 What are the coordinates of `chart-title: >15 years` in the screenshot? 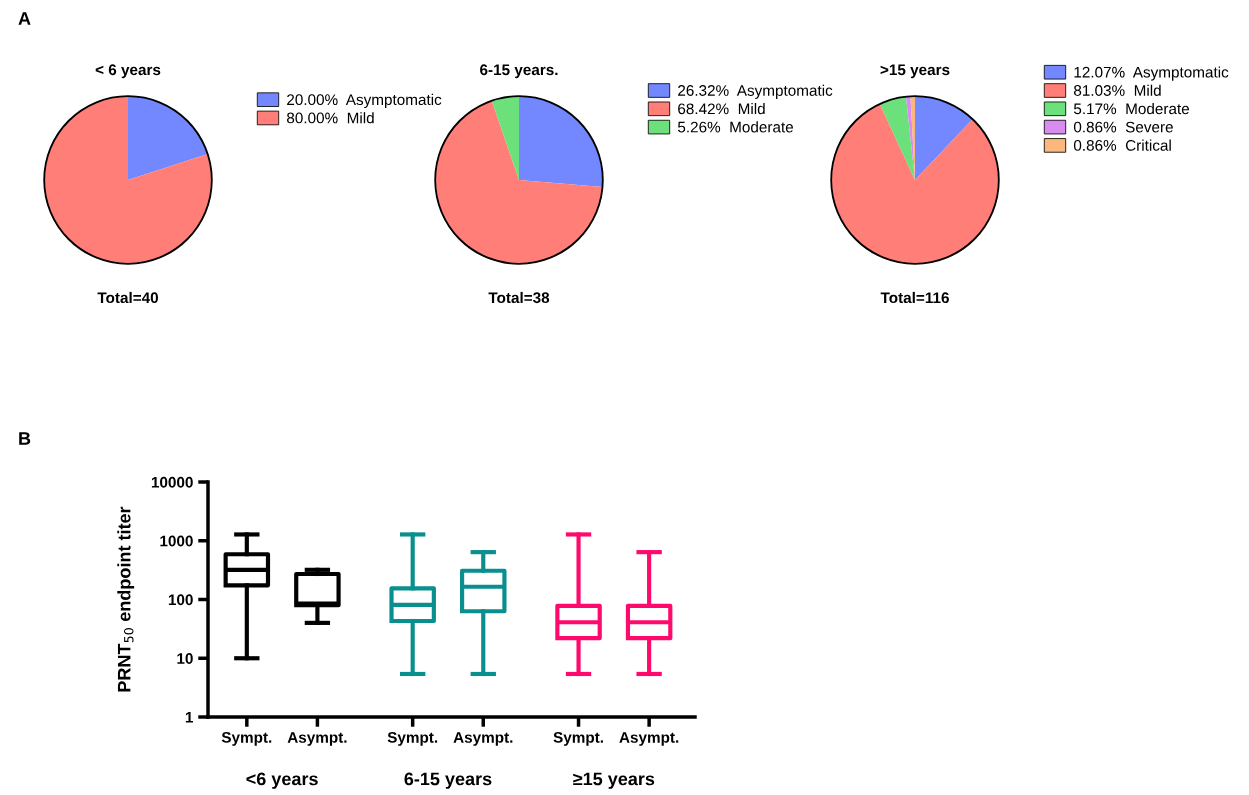 It's located at (915, 71).